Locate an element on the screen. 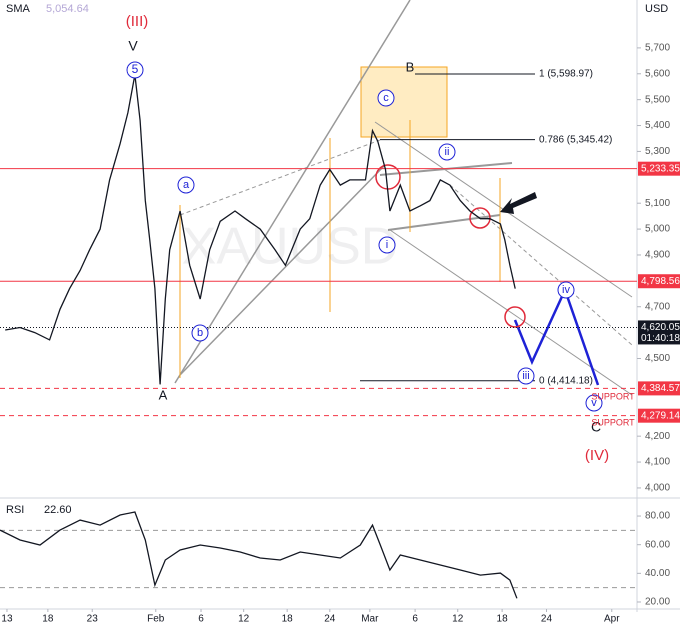  wave-label: 5 is located at coordinates (135, 69).